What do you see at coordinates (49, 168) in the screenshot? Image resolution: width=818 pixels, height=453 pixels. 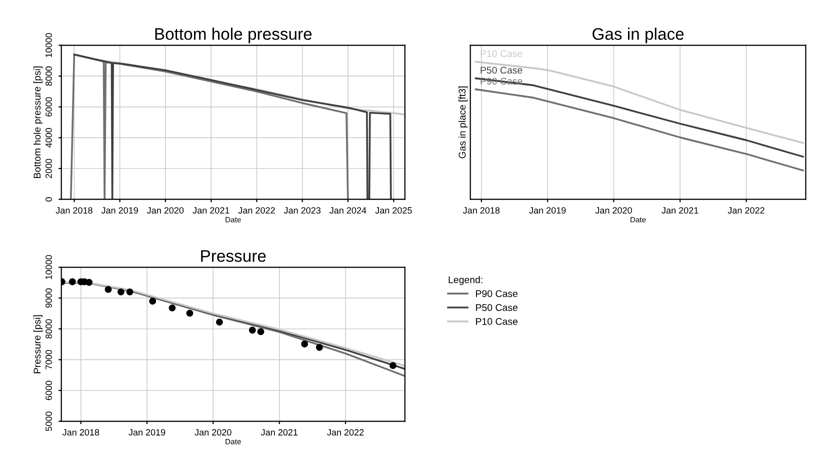 I see `y-tick-label: 2000` at bounding box center [49, 168].